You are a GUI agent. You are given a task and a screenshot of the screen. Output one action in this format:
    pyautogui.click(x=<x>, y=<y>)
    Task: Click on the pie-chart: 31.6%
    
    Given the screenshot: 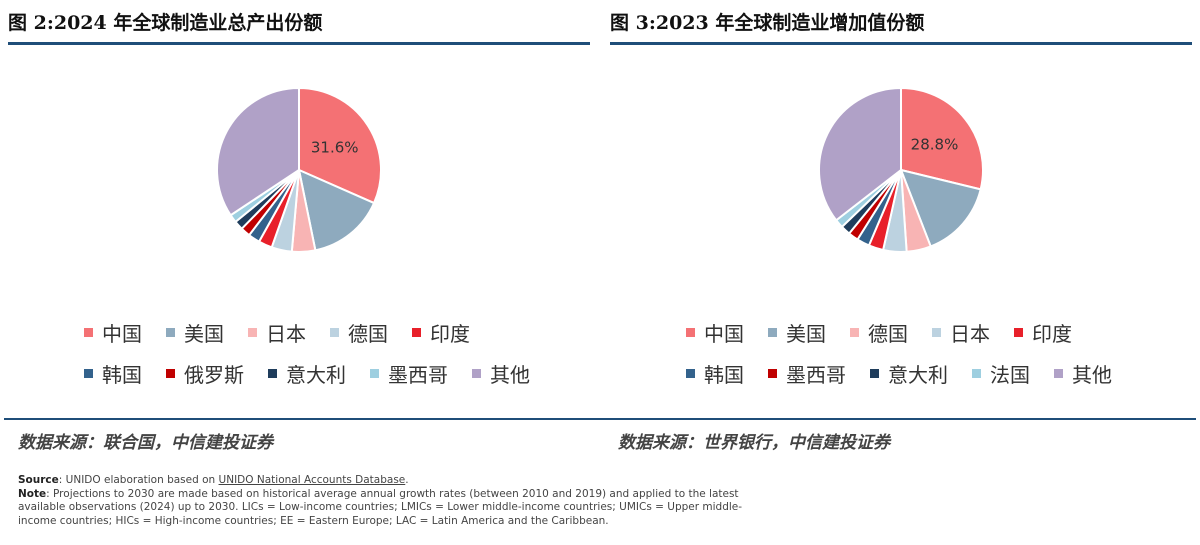 What is the action you would take?
    pyautogui.click(x=299, y=169)
    